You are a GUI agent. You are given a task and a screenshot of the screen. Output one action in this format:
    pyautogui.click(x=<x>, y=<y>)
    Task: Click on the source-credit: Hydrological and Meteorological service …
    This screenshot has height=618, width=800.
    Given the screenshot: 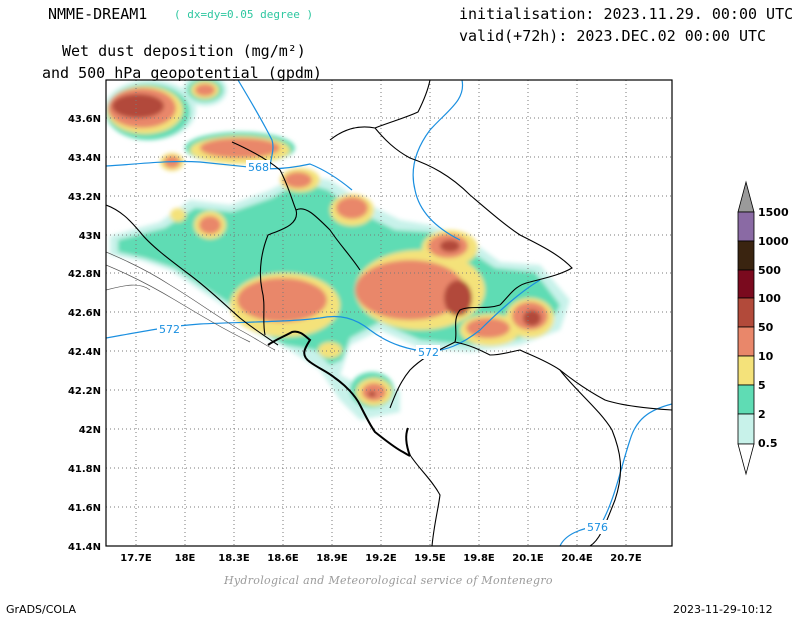 What is the action you would take?
    pyautogui.click(x=388, y=580)
    